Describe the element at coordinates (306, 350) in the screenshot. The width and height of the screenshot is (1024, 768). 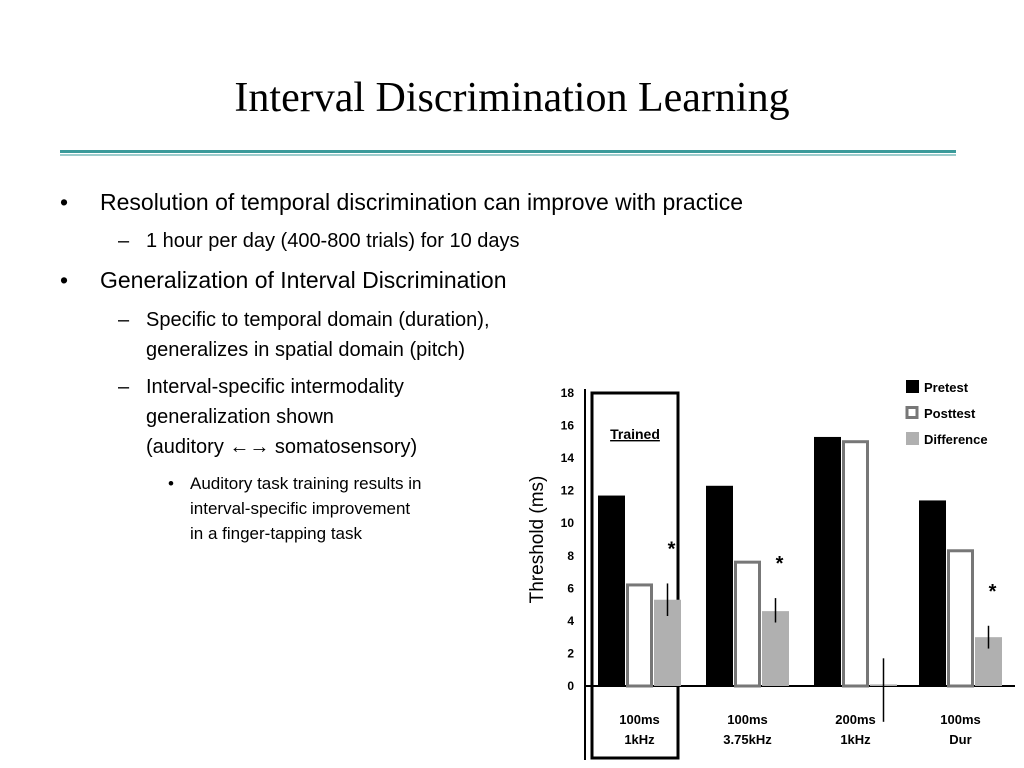
I see `bullet-temporal-domain-line2: generalizes in spatial domain (pitch)` at that location.